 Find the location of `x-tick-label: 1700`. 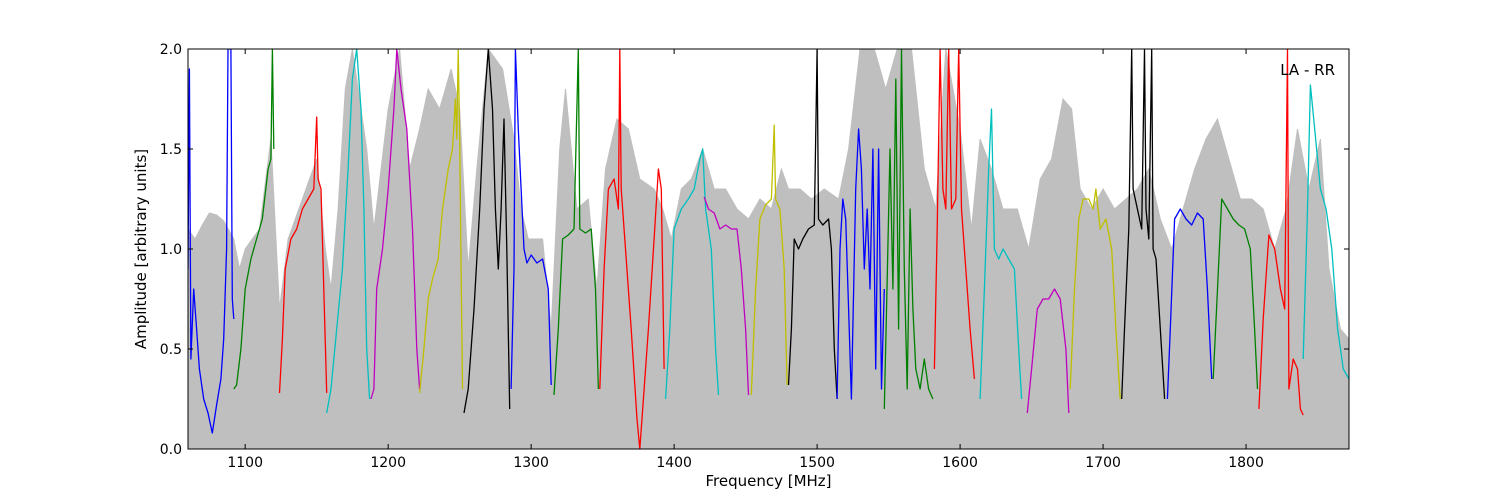

x-tick-label: 1700 is located at coordinates (1103, 463).